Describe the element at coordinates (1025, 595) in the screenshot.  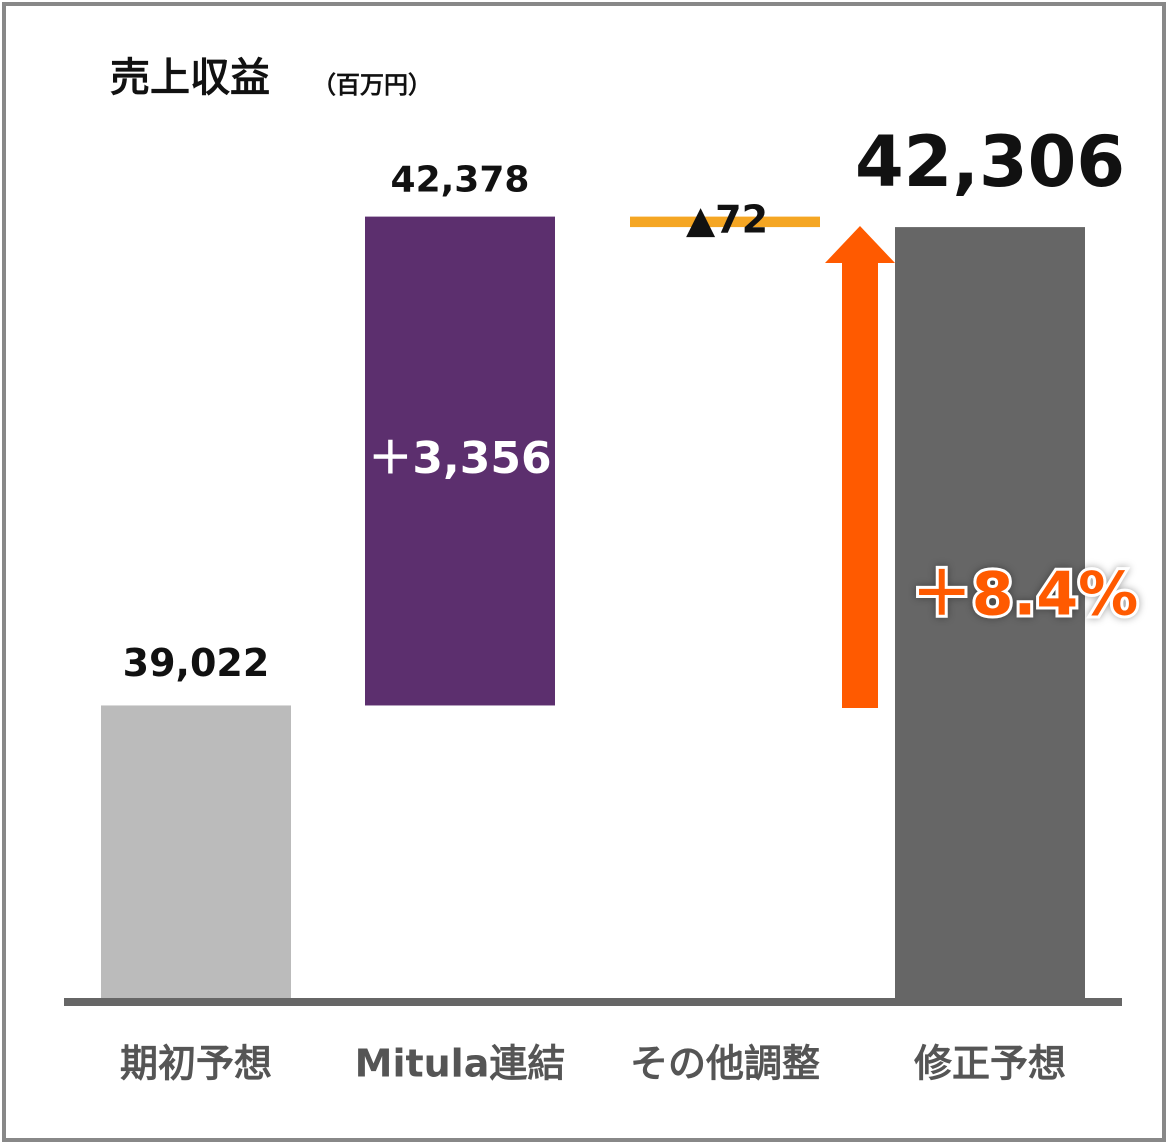
I see `growth-label: ＋8.4%` at that location.